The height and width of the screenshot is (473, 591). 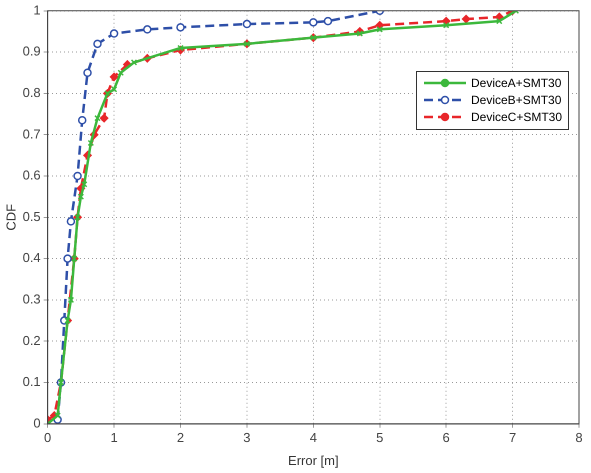 What do you see at coordinates (31, 258) in the screenshot?
I see `y-tick-label: 0.4` at bounding box center [31, 258].